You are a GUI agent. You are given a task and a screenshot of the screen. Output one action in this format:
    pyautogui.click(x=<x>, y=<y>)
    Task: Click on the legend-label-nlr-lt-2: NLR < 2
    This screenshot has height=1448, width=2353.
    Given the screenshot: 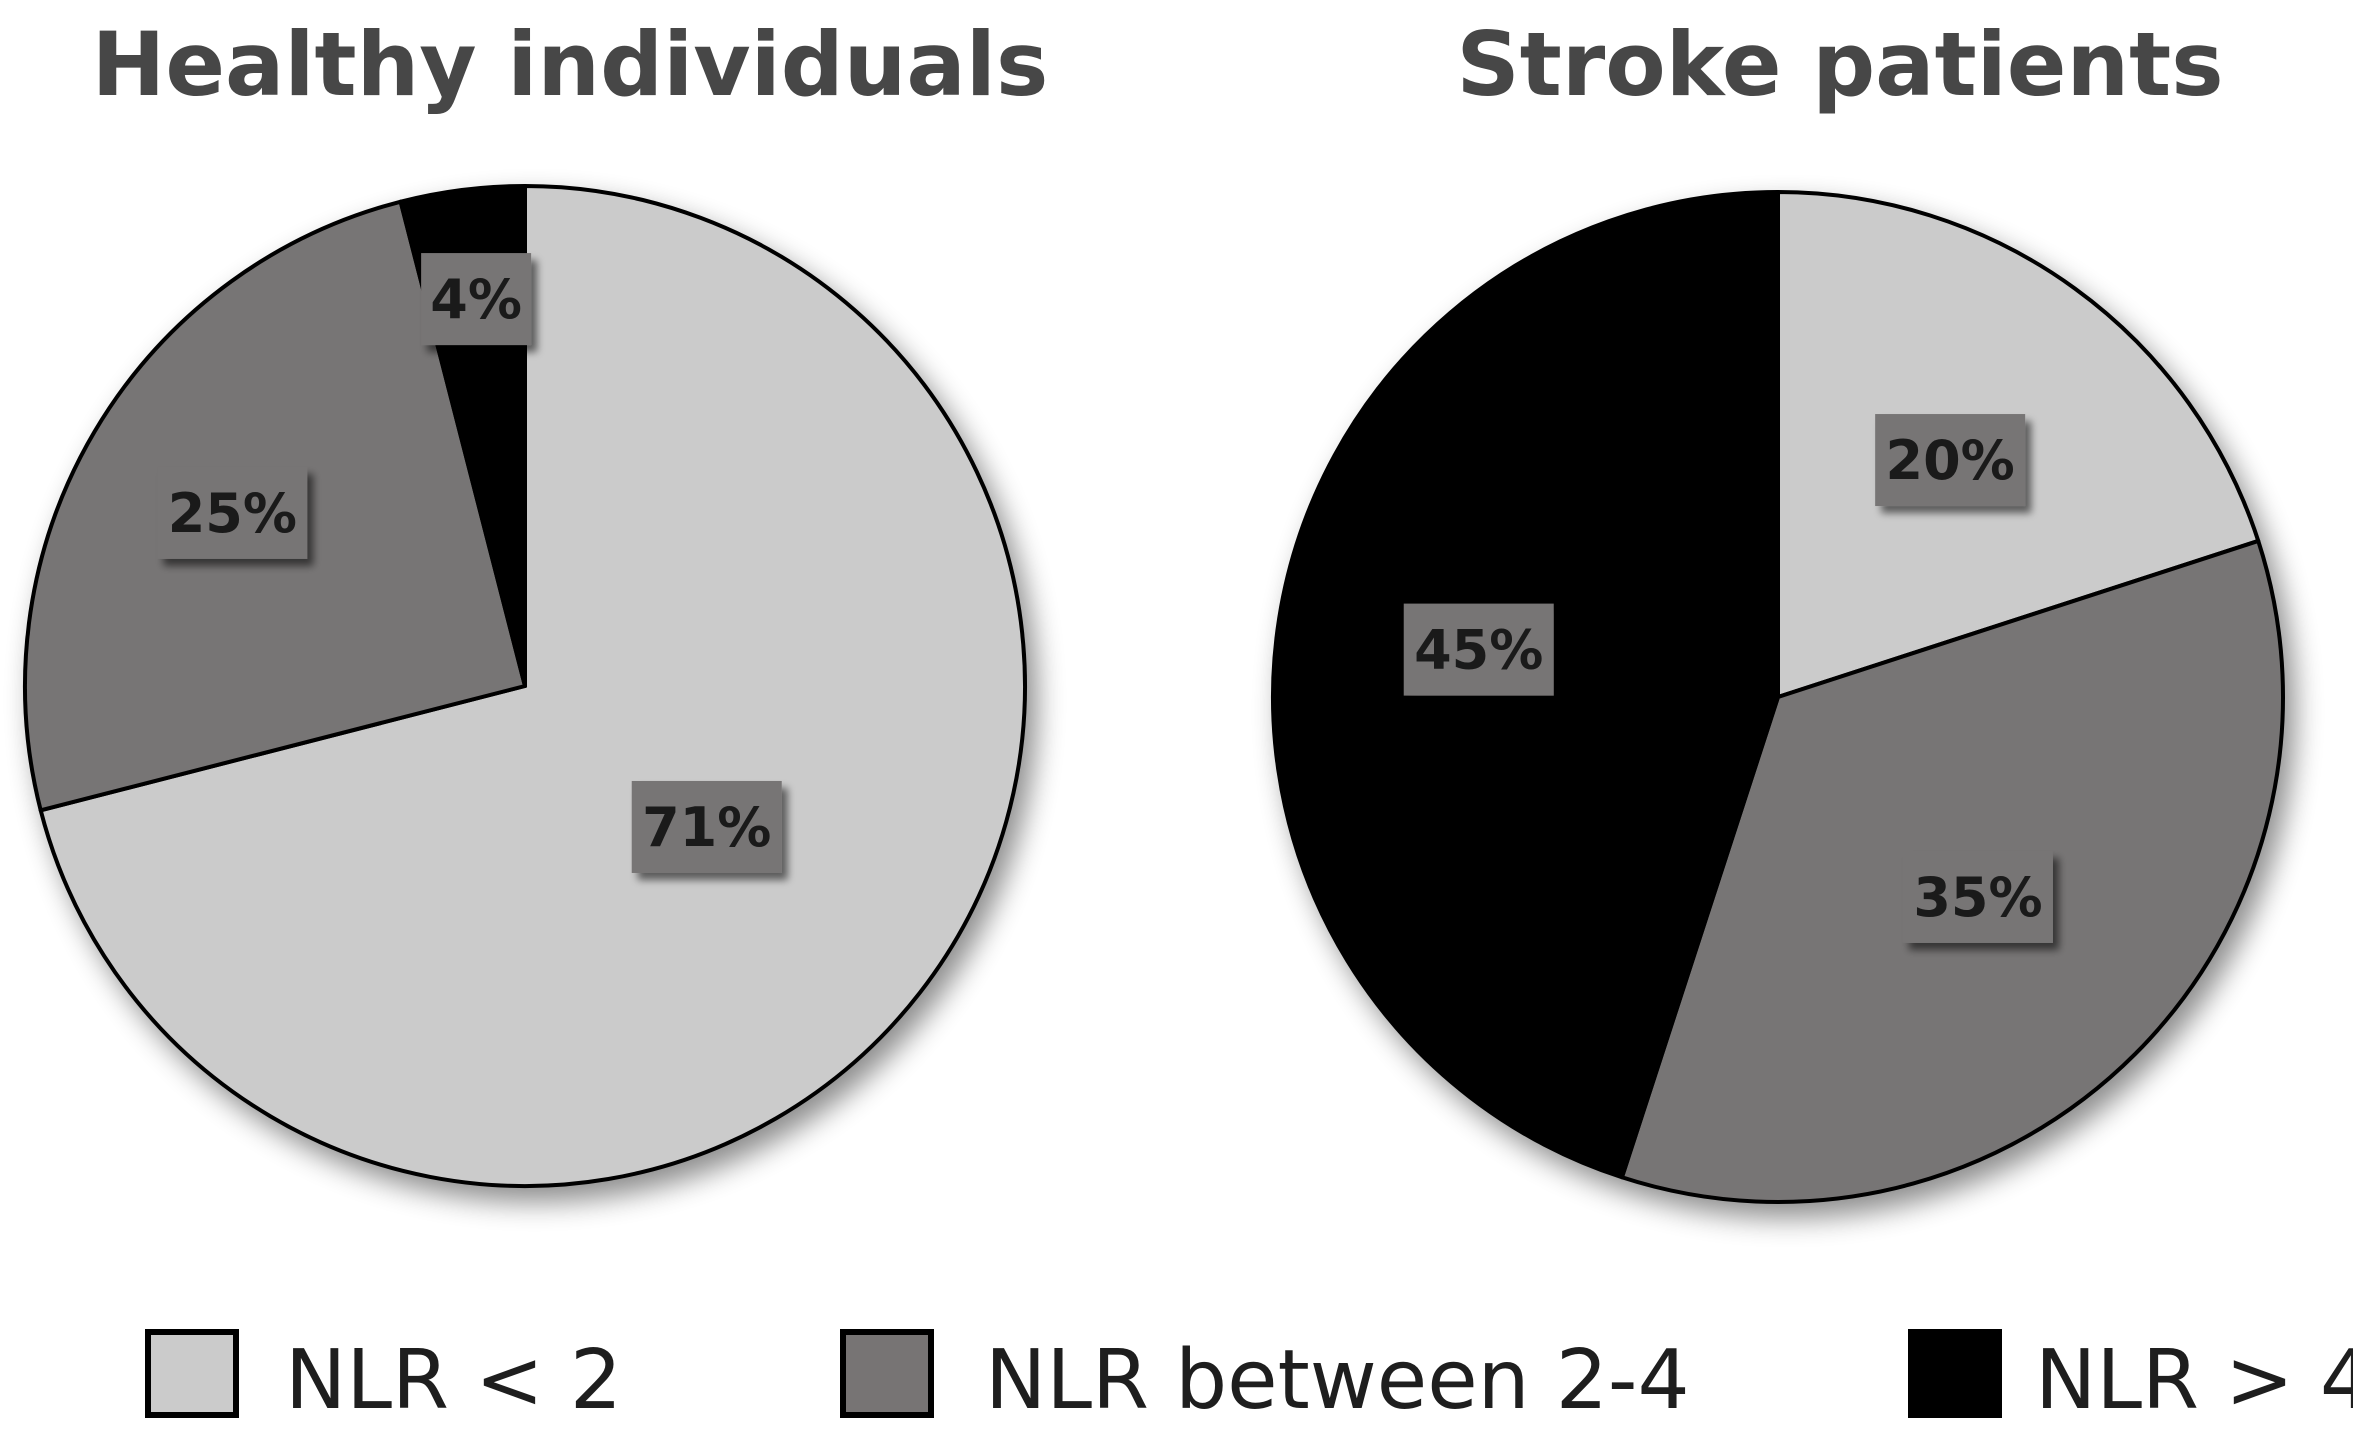 What is the action you would take?
    pyautogui.click(x=453, y=1380)
    